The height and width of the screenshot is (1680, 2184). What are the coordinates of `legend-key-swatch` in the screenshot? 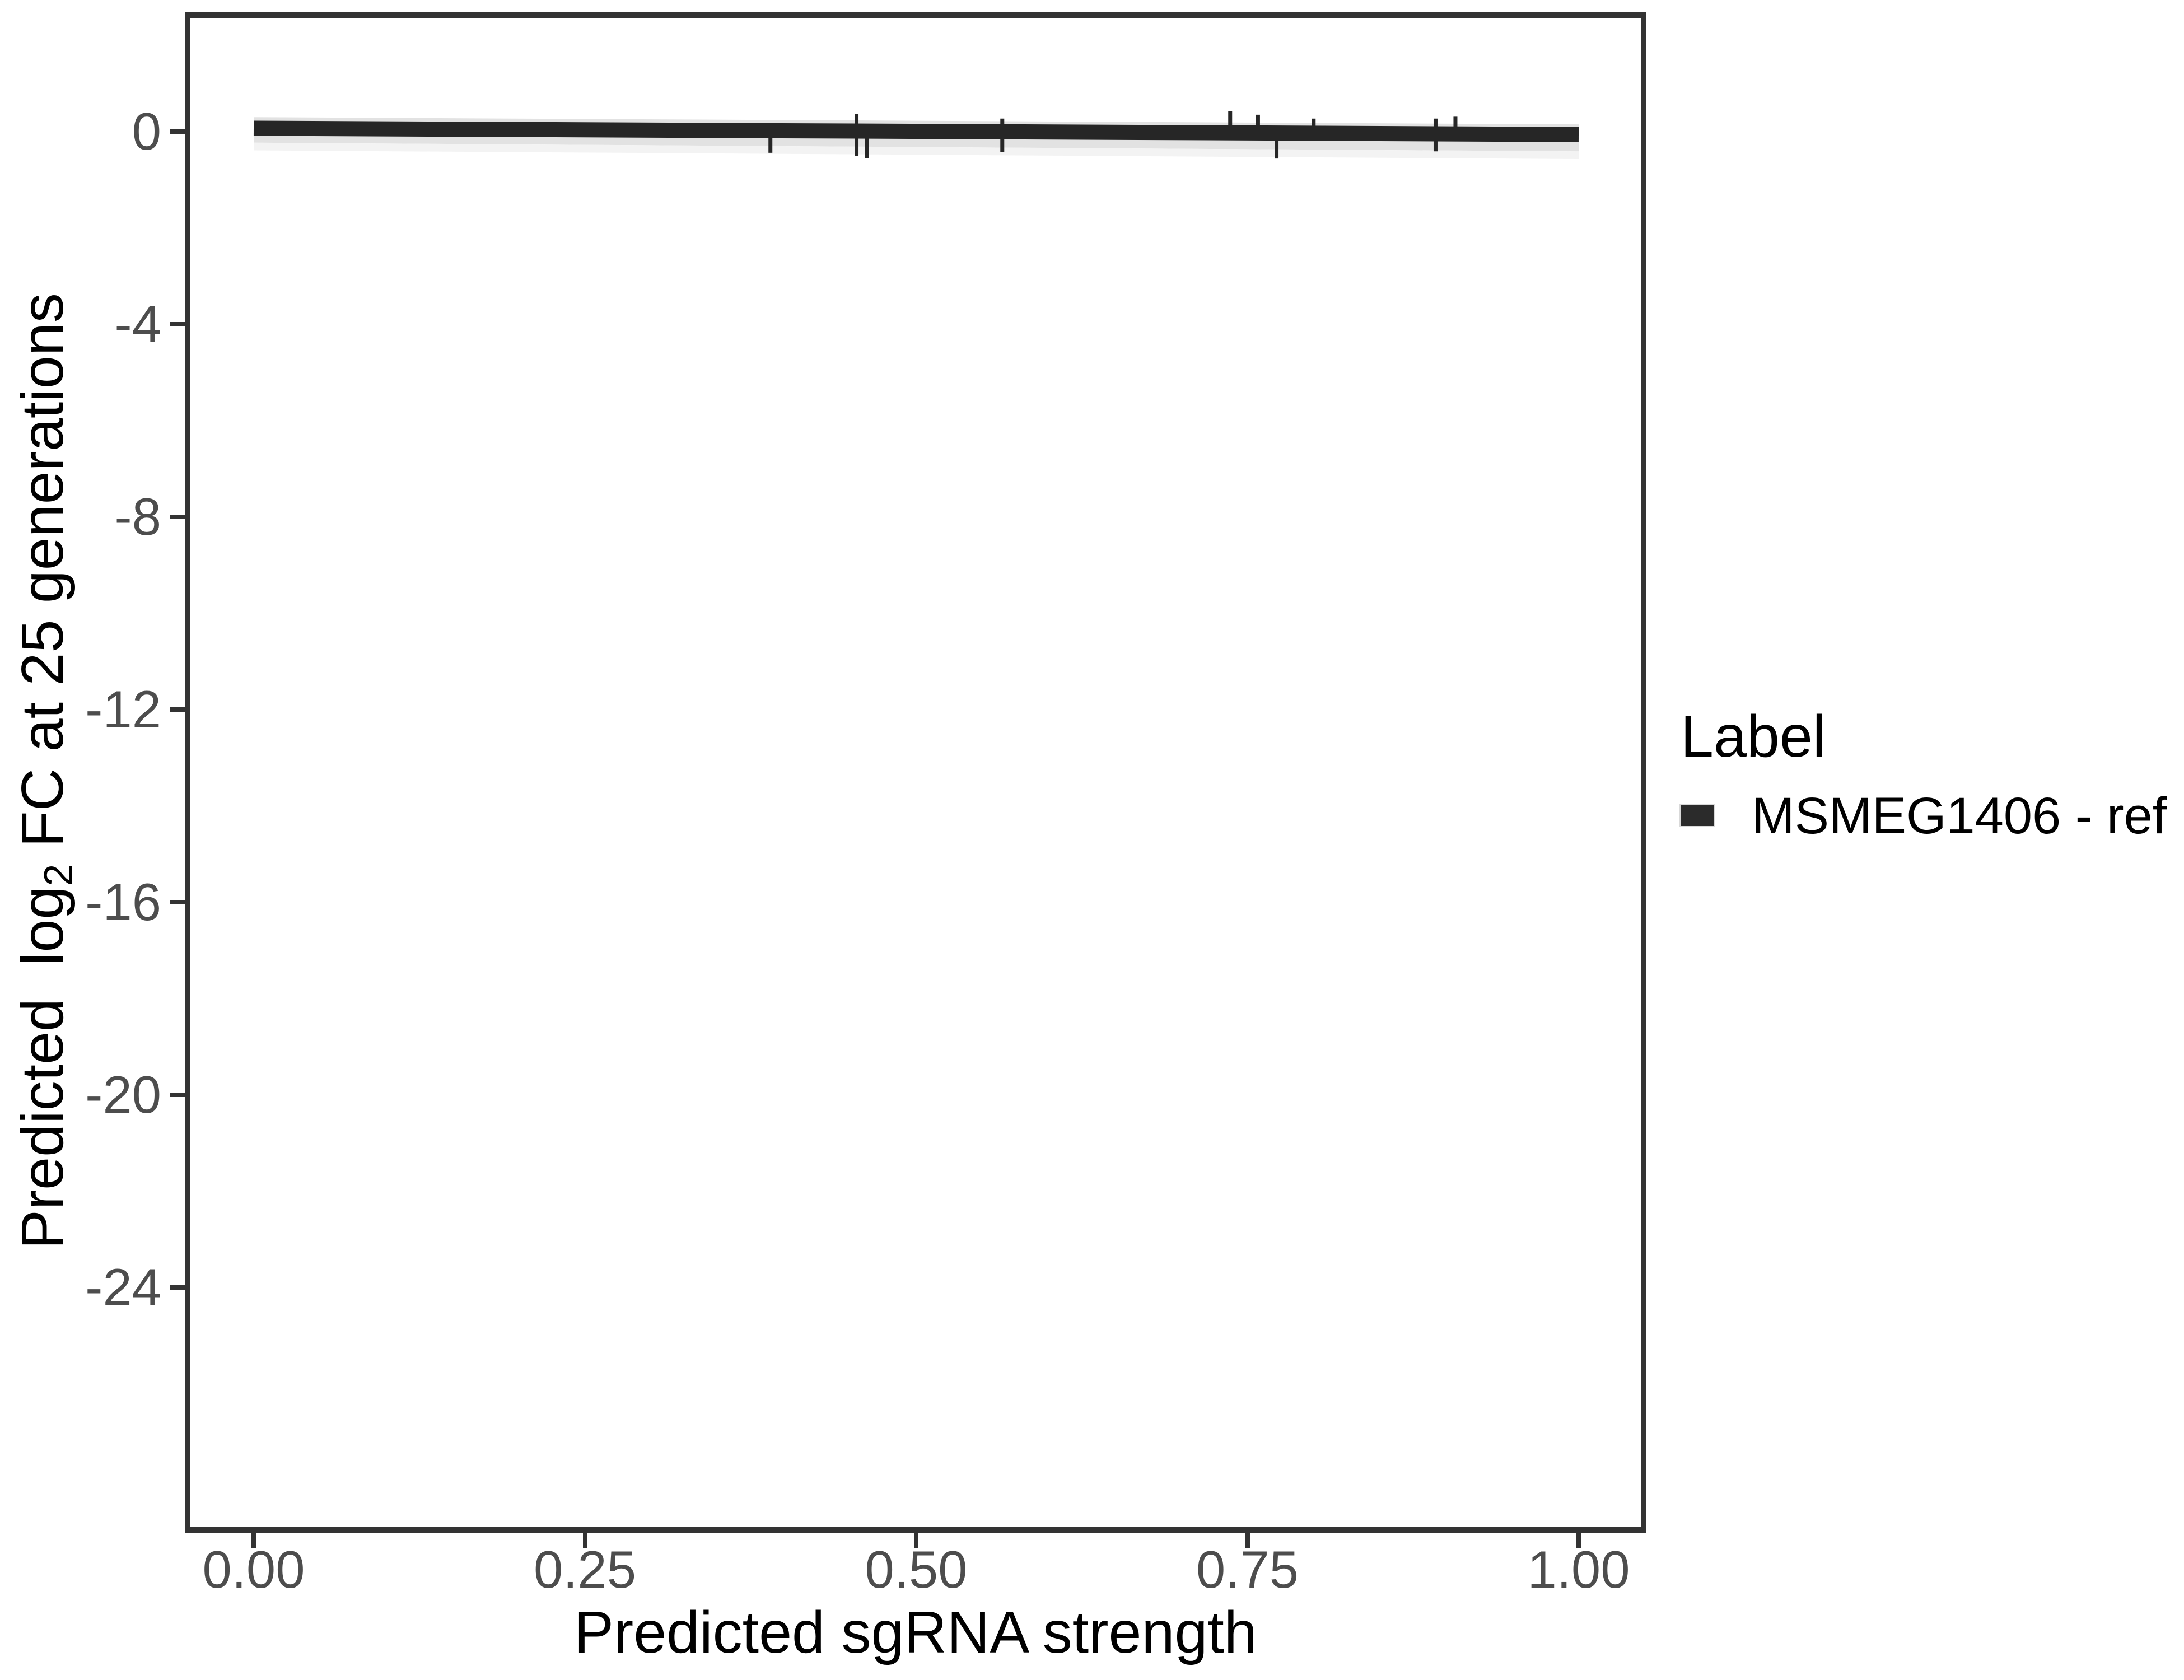 It's located at (1697, 816).